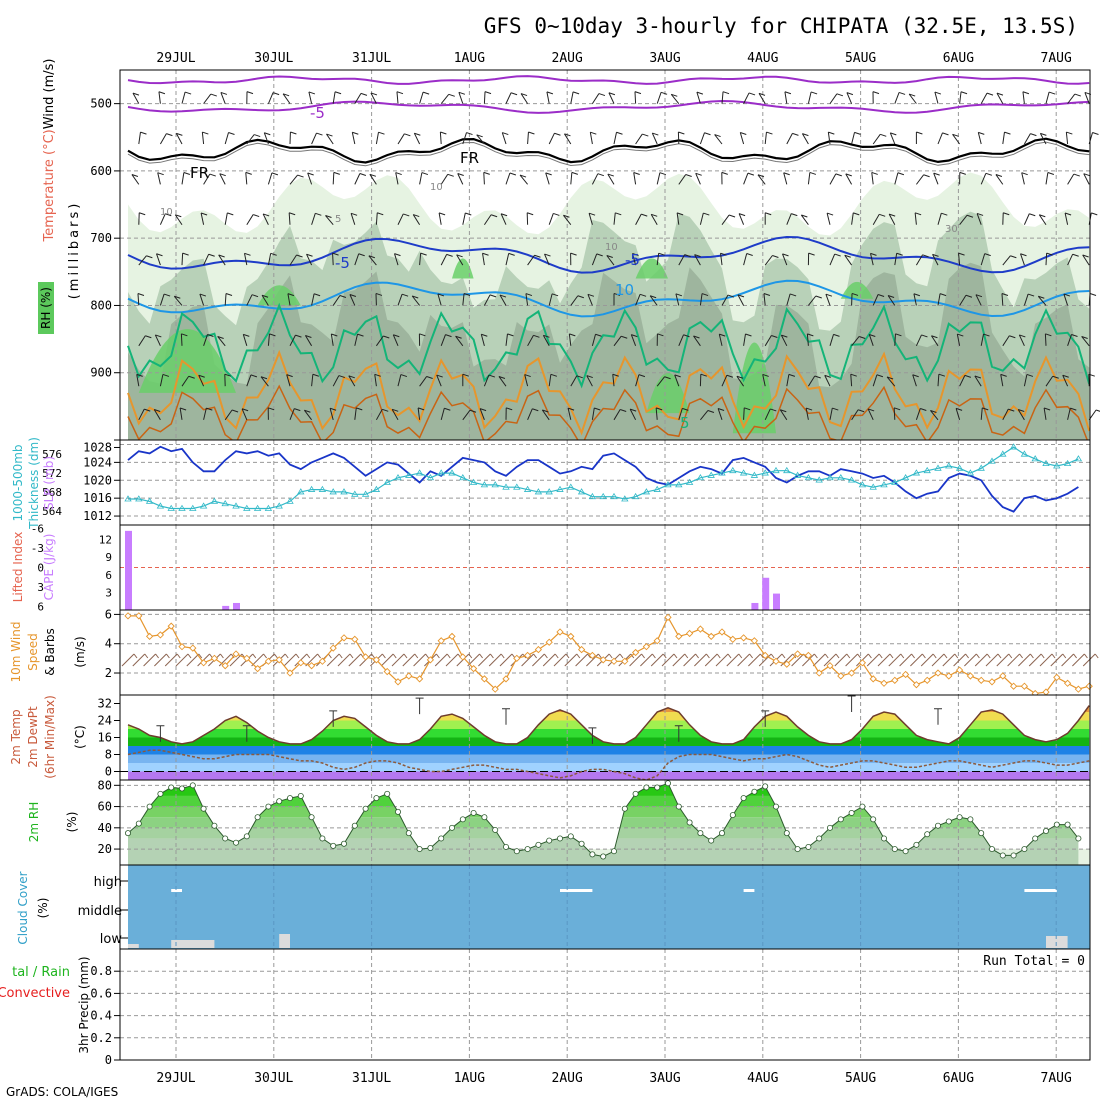 The width and height of the screenshot is (1100, 1100). I want to click on bottom-date-label: 1AUG, so click(469, 1078).